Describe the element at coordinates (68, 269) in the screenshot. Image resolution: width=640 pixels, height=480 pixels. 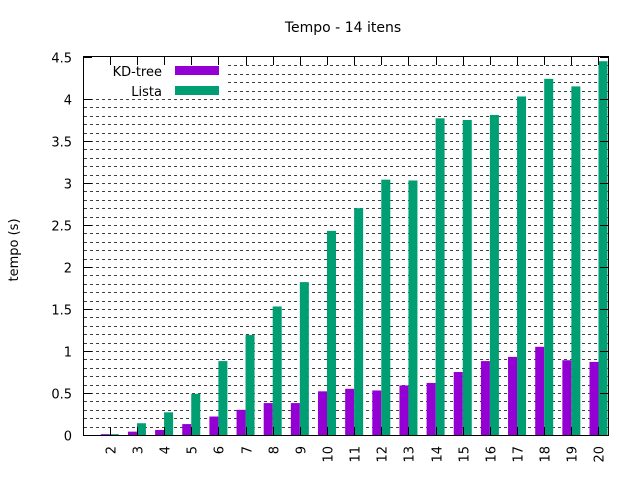
I see `y-tick-label: 2` at that location.